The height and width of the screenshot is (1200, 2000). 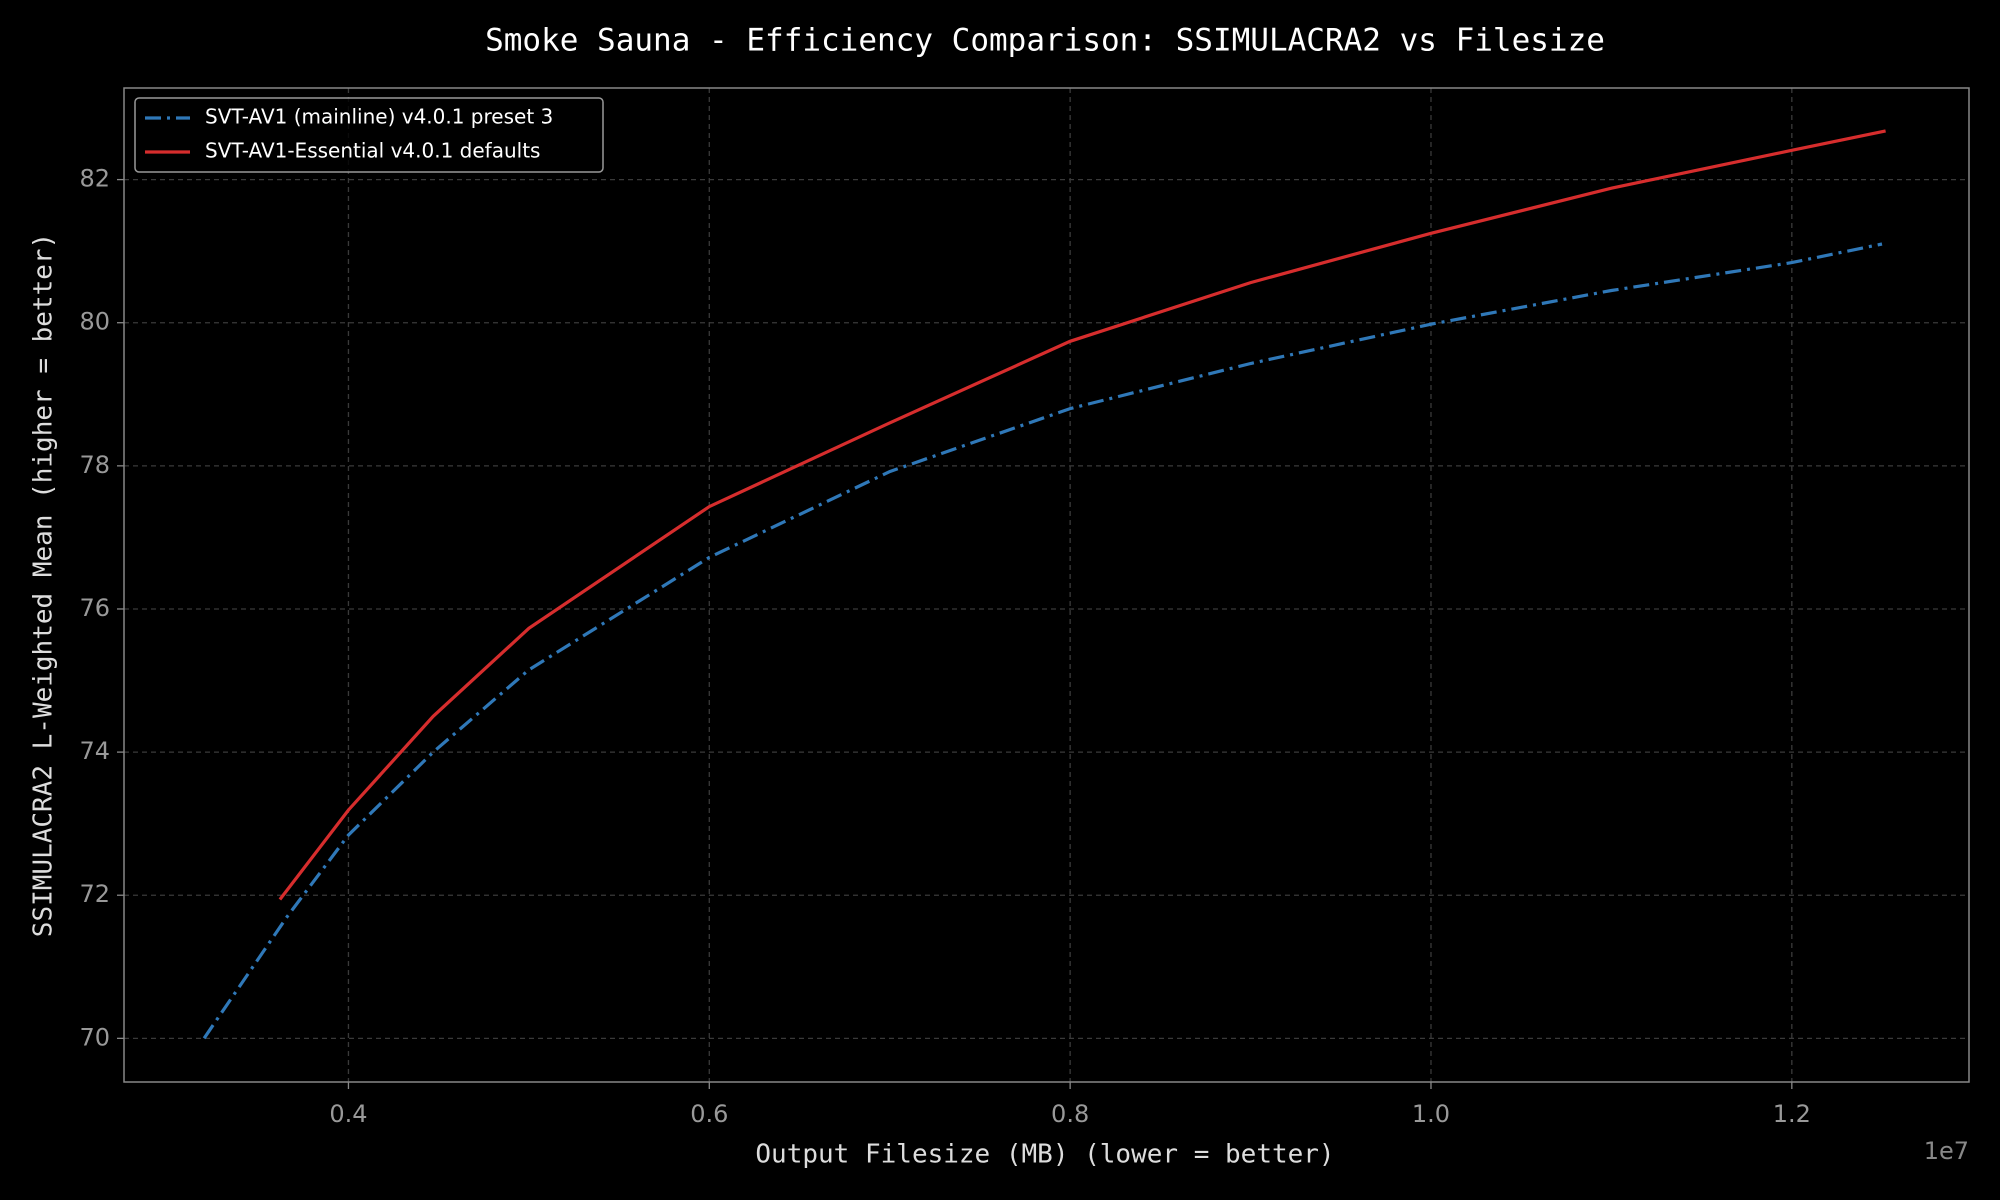 I want to click on legend-box, so click(x=369, y=135).